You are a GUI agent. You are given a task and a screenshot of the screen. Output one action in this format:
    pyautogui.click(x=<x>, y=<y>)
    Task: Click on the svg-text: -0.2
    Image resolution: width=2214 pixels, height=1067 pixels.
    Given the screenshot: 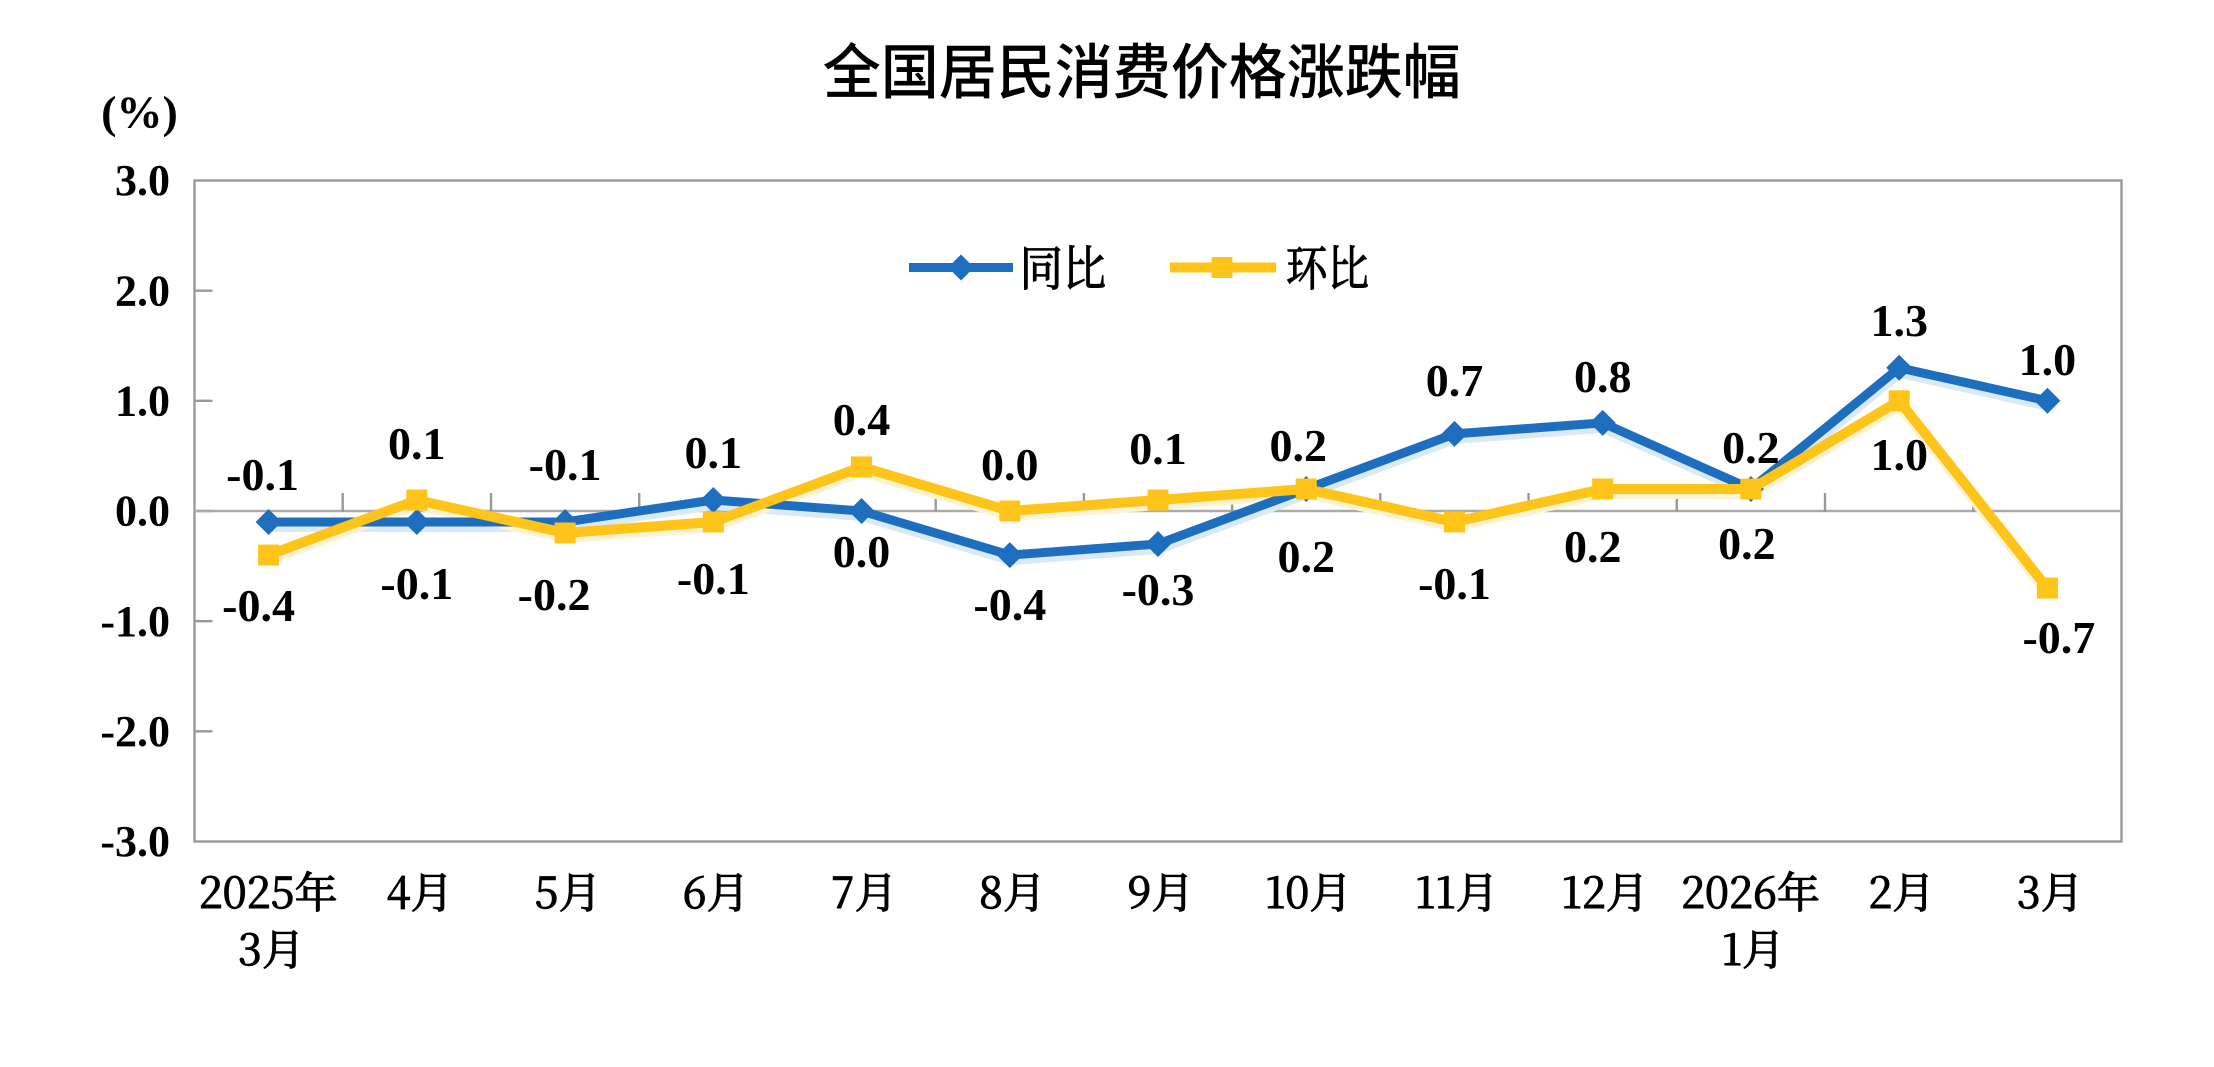 What is the action you would take?
    pyautogui.click(x=554, y=594)
    